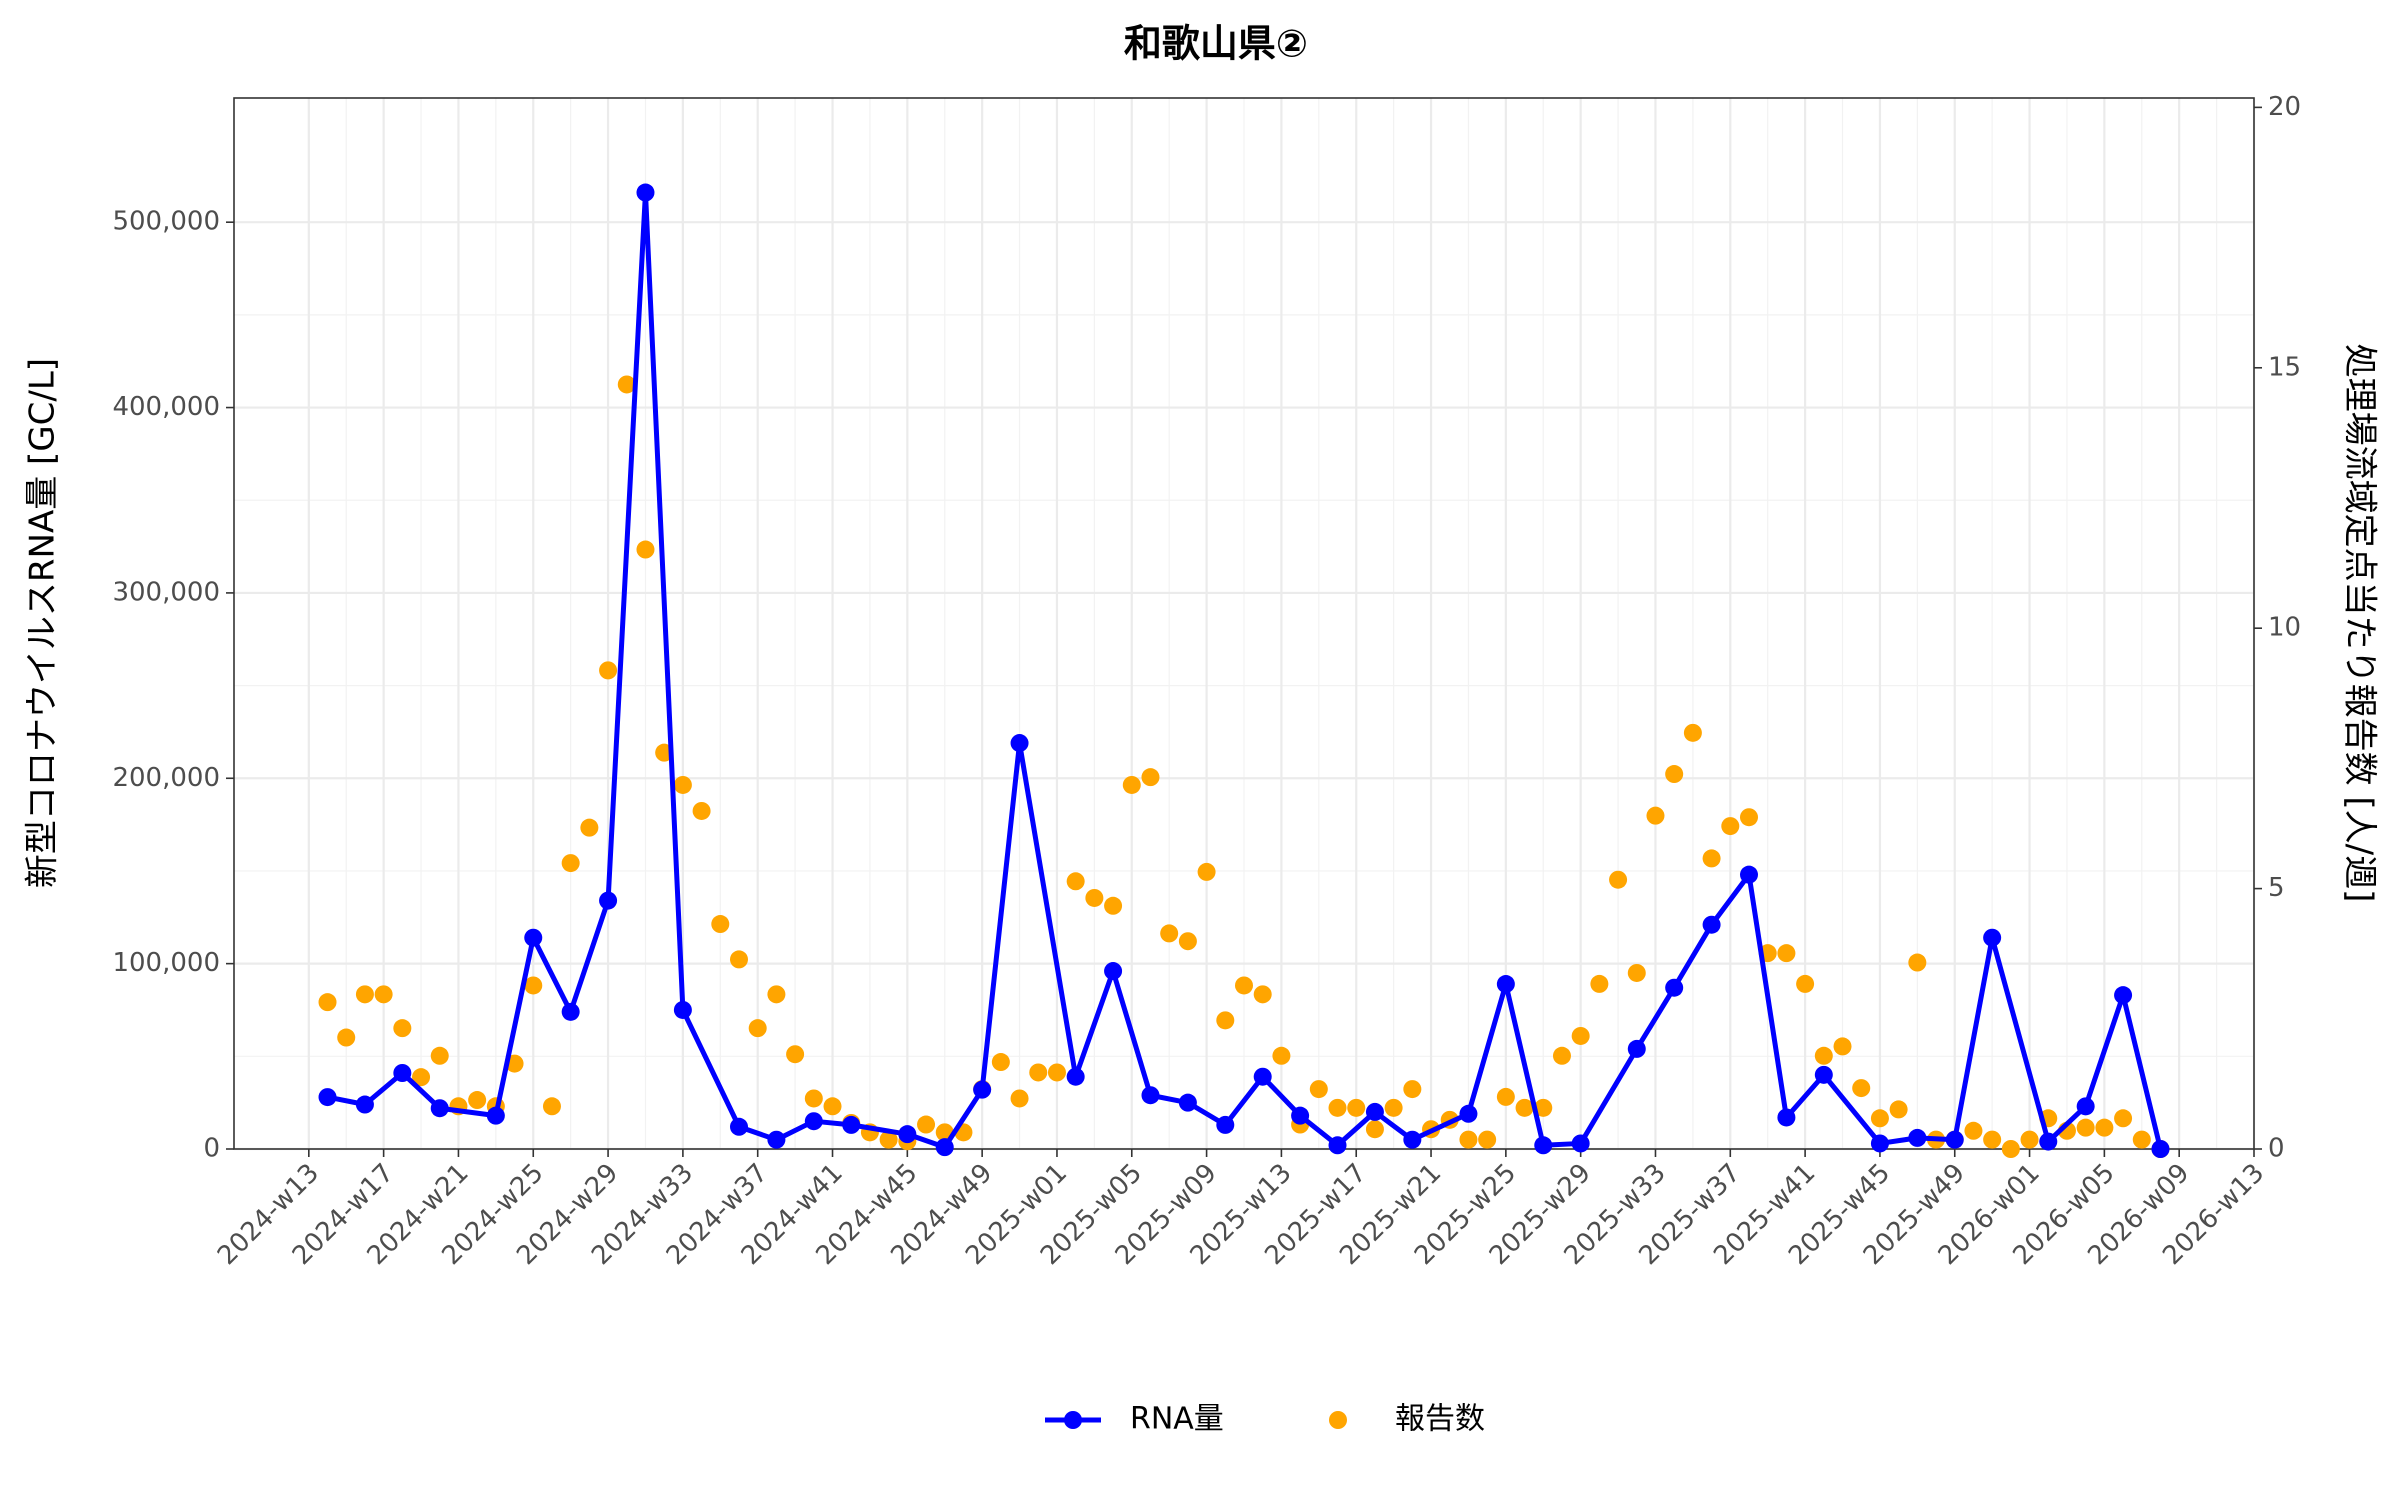  Describe the element at coordinates (2284, 107) in the screenshot. I see `y2-tick-label: 20` at that location.